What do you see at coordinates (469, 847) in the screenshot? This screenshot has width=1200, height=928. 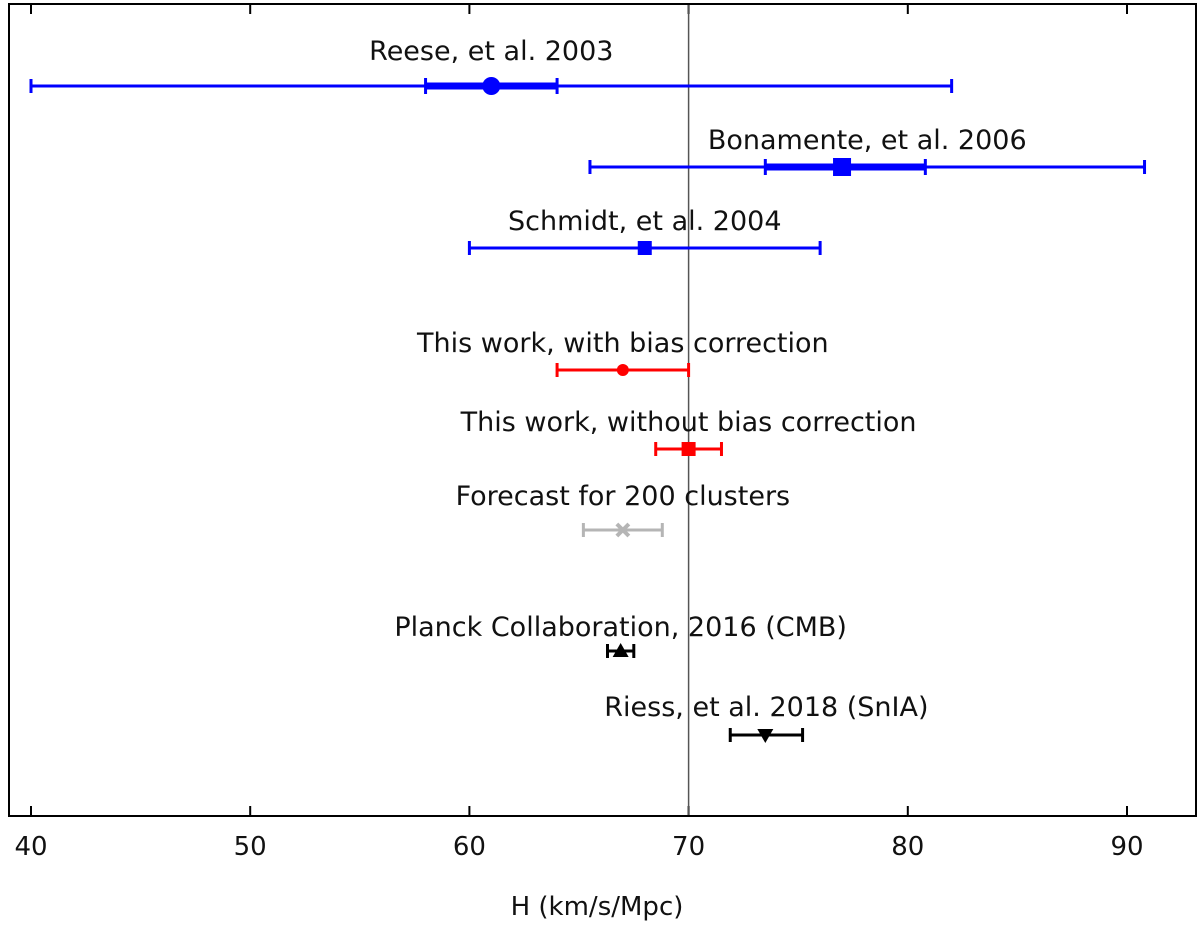 I see `x-tick-label: 60` at bounding box center [469, 847].